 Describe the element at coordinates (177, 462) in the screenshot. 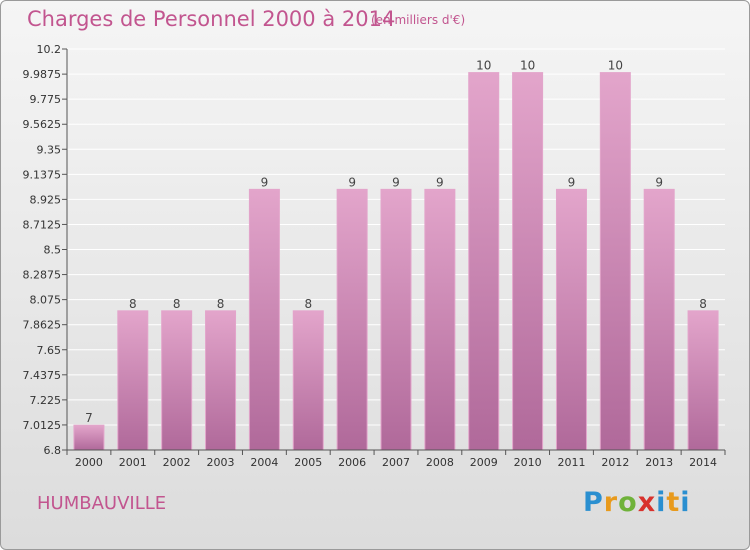

I see `x-tick-label-2002: 2002` at that location.